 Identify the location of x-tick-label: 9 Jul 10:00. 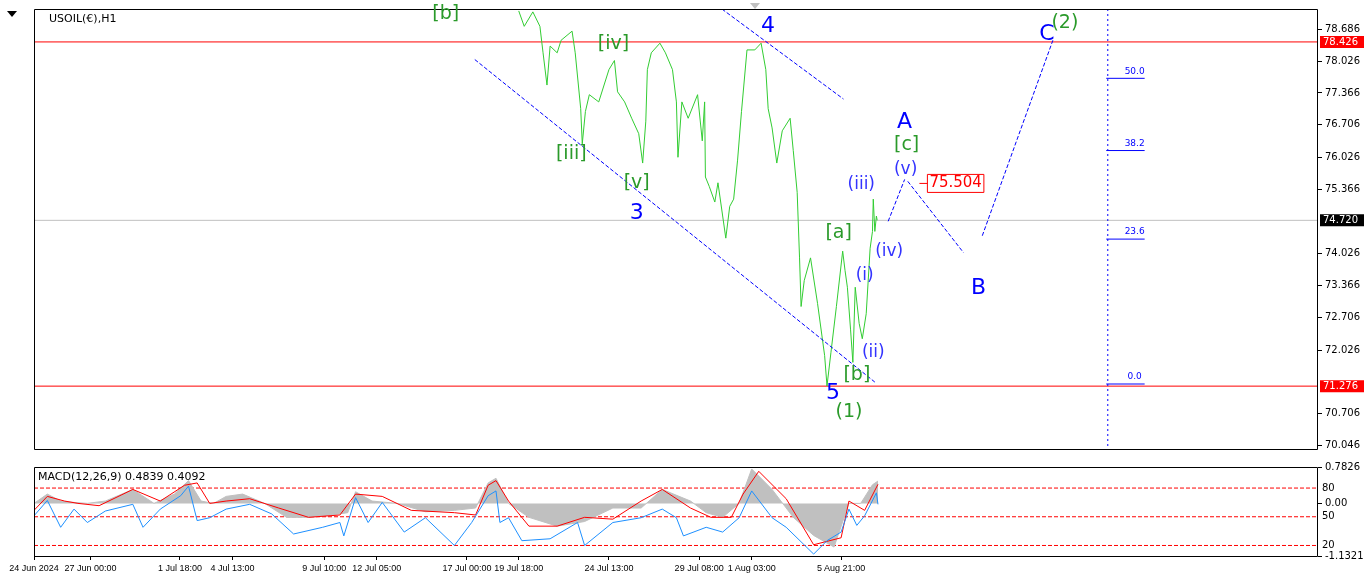
(324, 567).